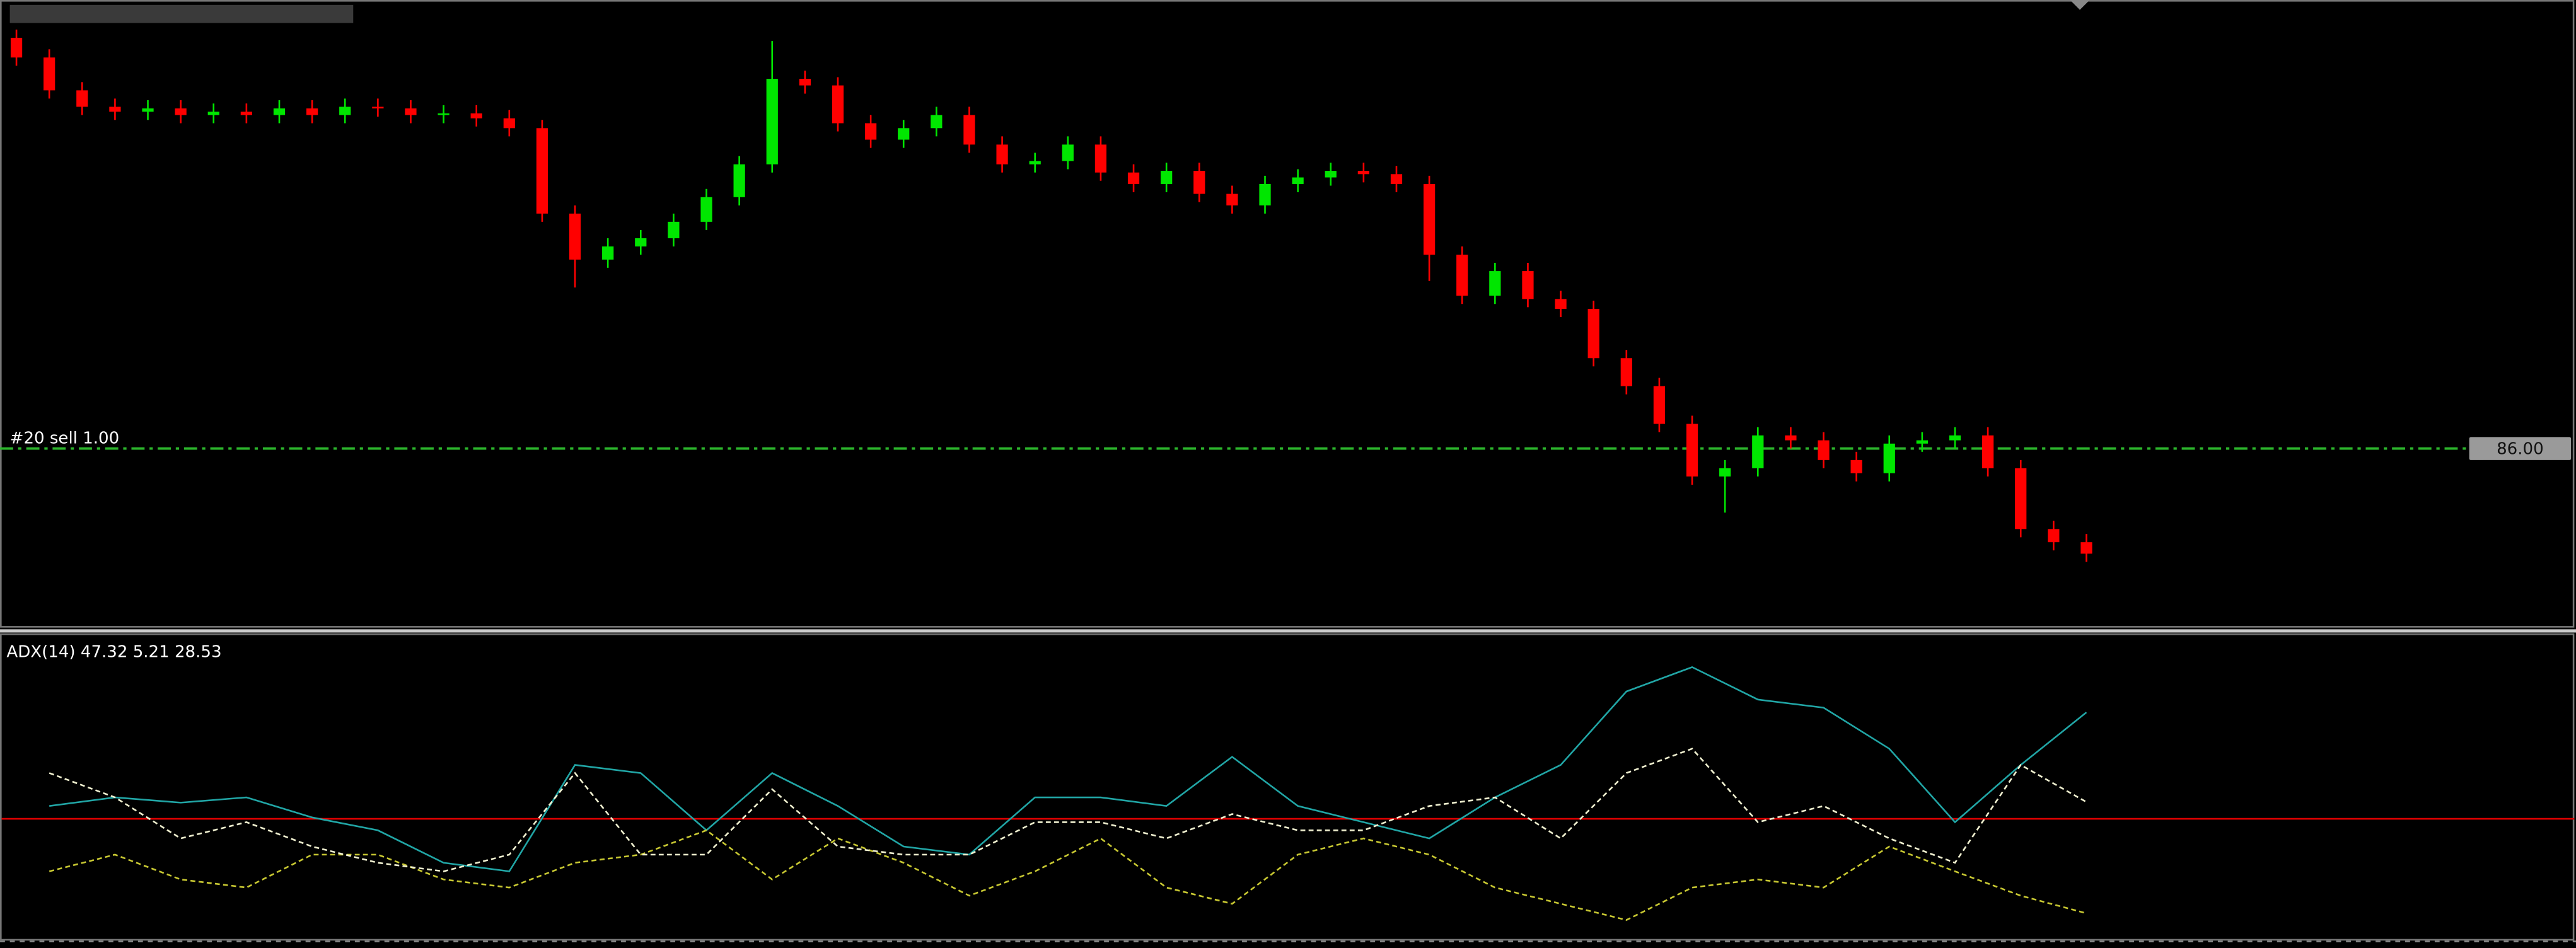 The width and height of the screenshot is (2576, 948). Describe the element at coordinates (2080, 5) in the screenshot. I see `scroll-marker` at that location.